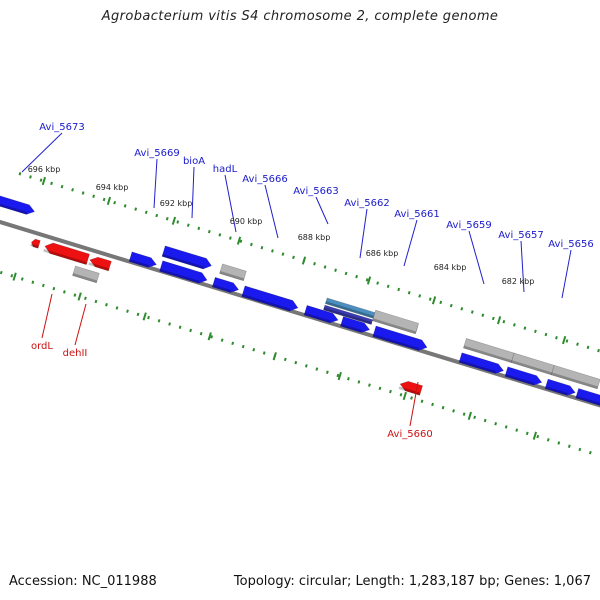 Image resolution: width=600 pixels, height=600 pixels. I want to click on gene-label-avi-5673: Avi_5673, so click(61, 127).